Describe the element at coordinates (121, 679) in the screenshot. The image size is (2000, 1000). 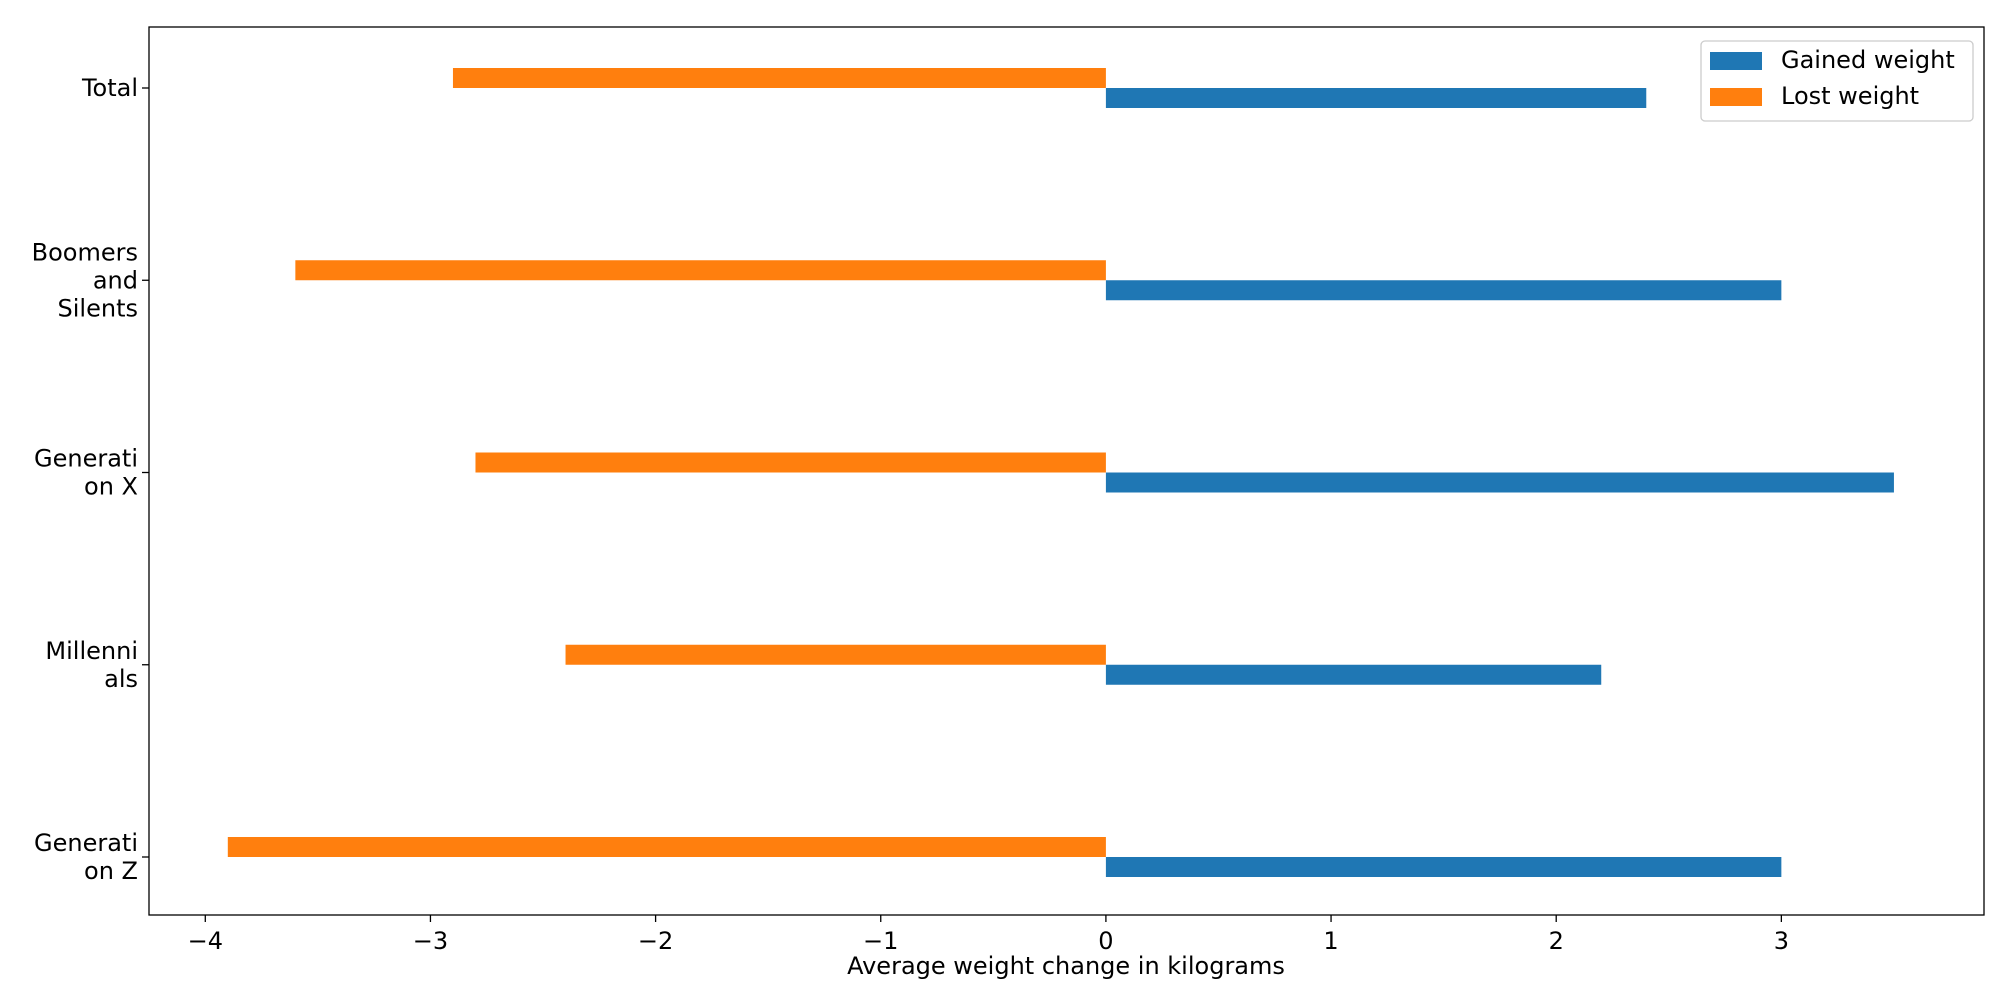
I see `y-tick-label-line: als` at that location.